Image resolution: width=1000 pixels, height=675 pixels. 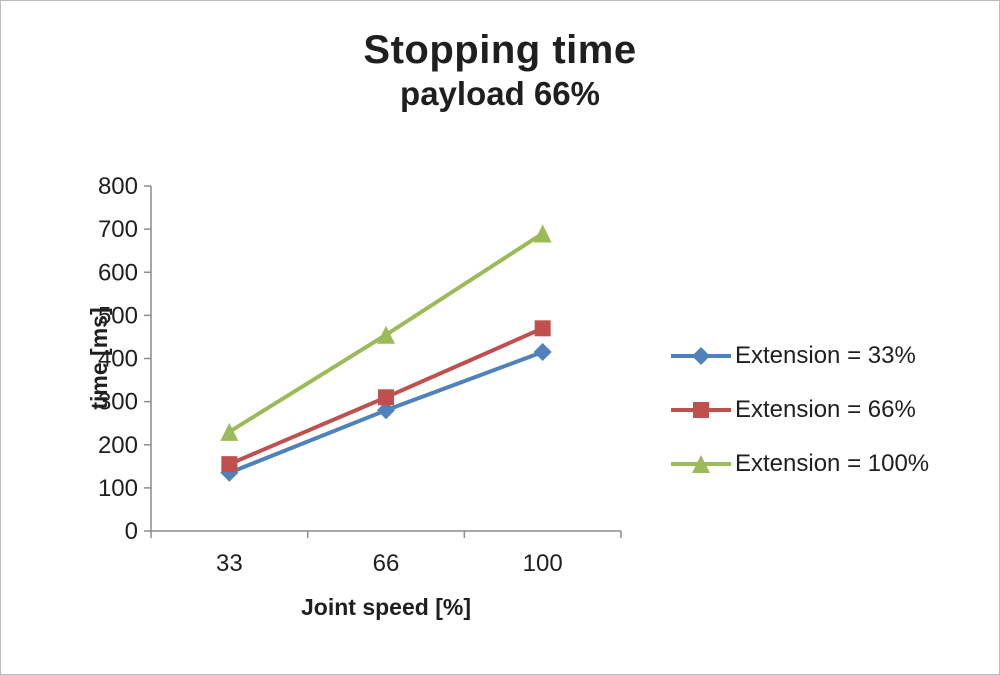 I want to click on legend-item: Extension = 66%, so click(x=799, y=410).